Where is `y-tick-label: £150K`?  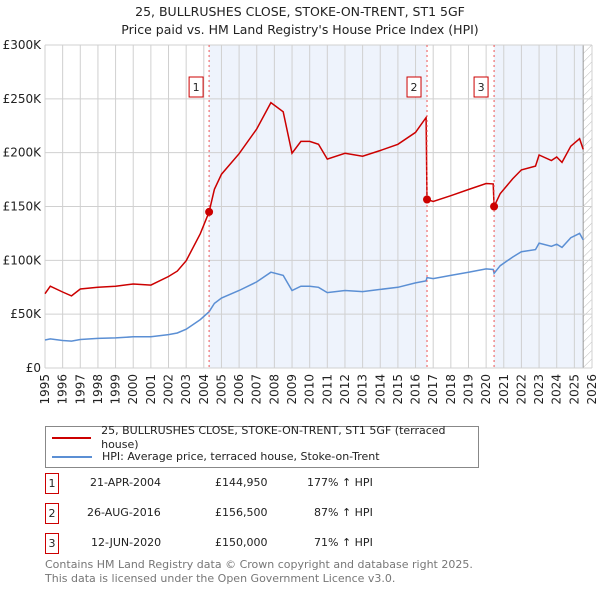 y-tick-label: £150K is located at coordinates (23, 207).